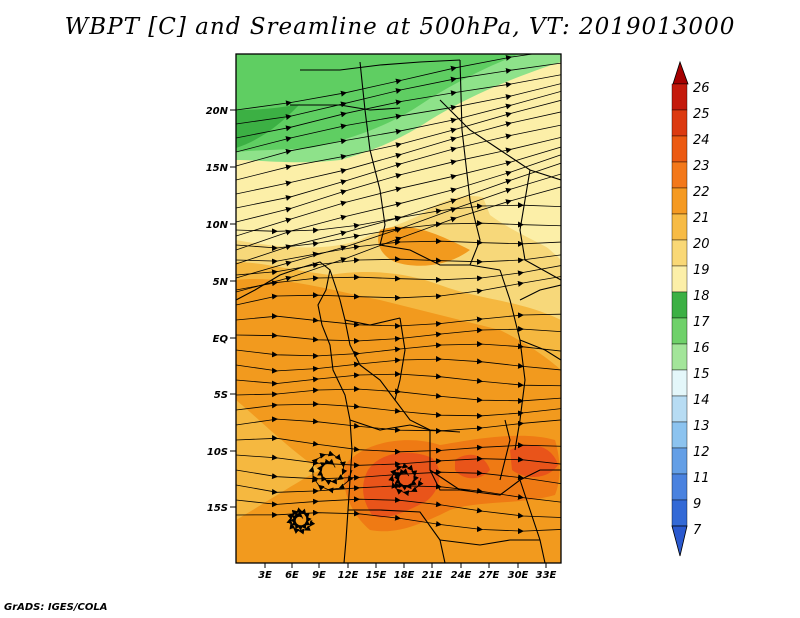 Image resolution: width=800 pixels, height=618 pixels. What do you see at coordinates (265, 575) in the screenshot?
I see `lon-label: 3E` at bounding box center [265, 575].